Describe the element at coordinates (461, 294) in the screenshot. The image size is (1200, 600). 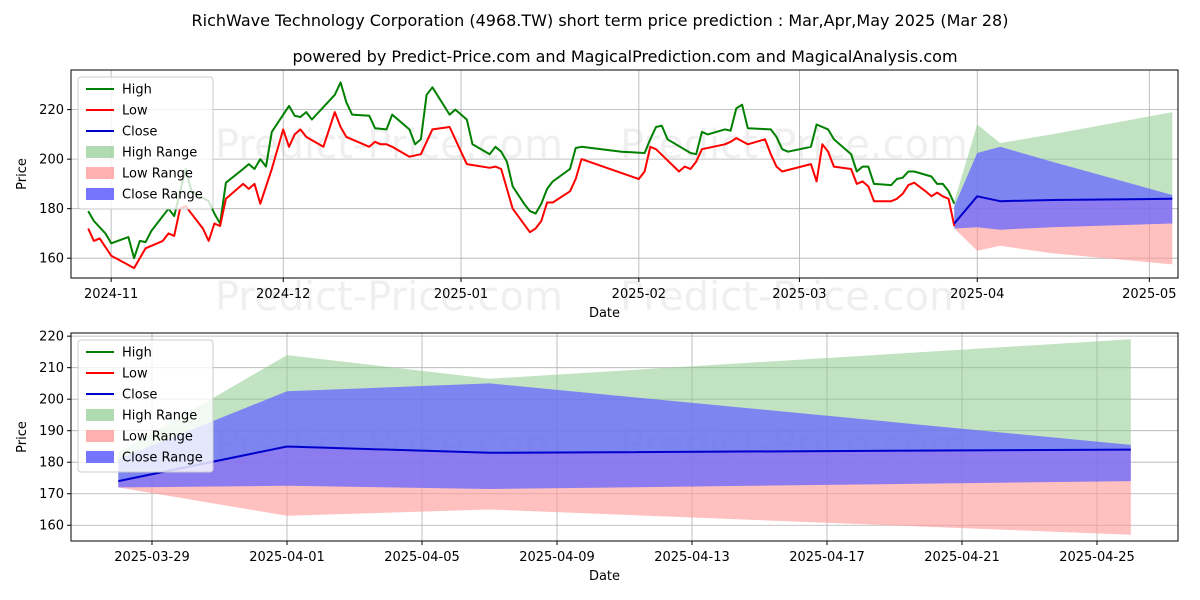
I see `x-tick-label: 2025-01` at that location.